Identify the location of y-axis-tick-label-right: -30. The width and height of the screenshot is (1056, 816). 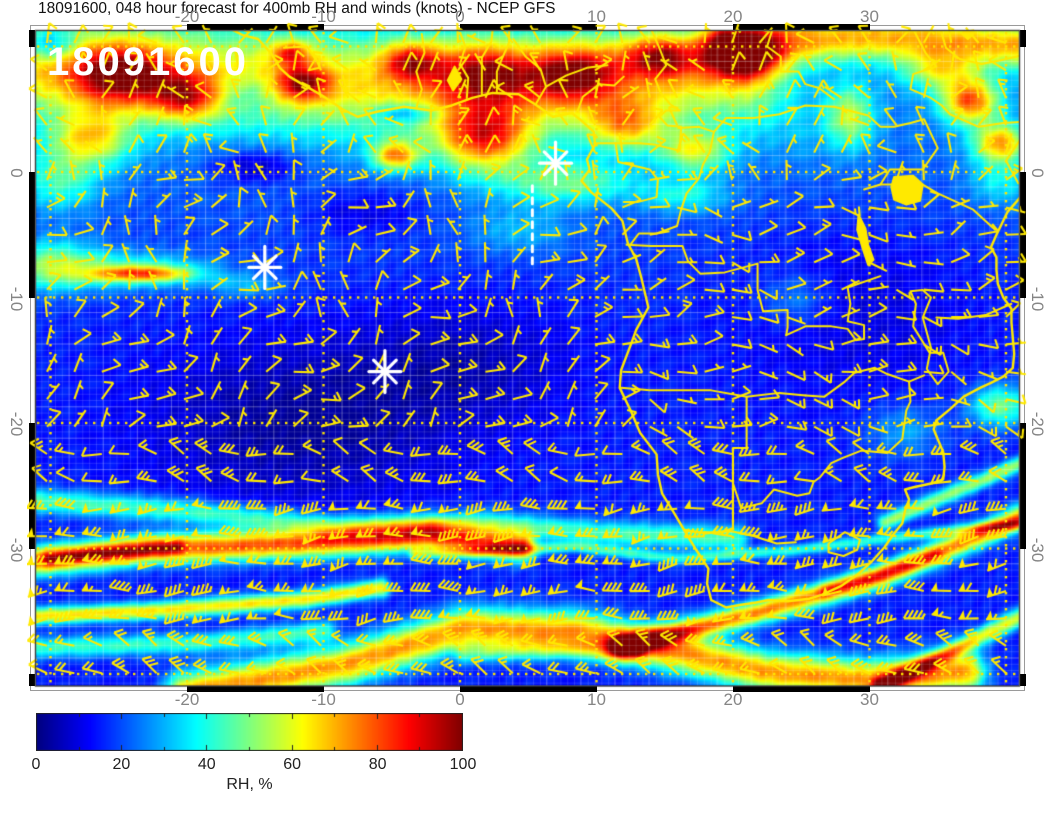
(1037, 549).